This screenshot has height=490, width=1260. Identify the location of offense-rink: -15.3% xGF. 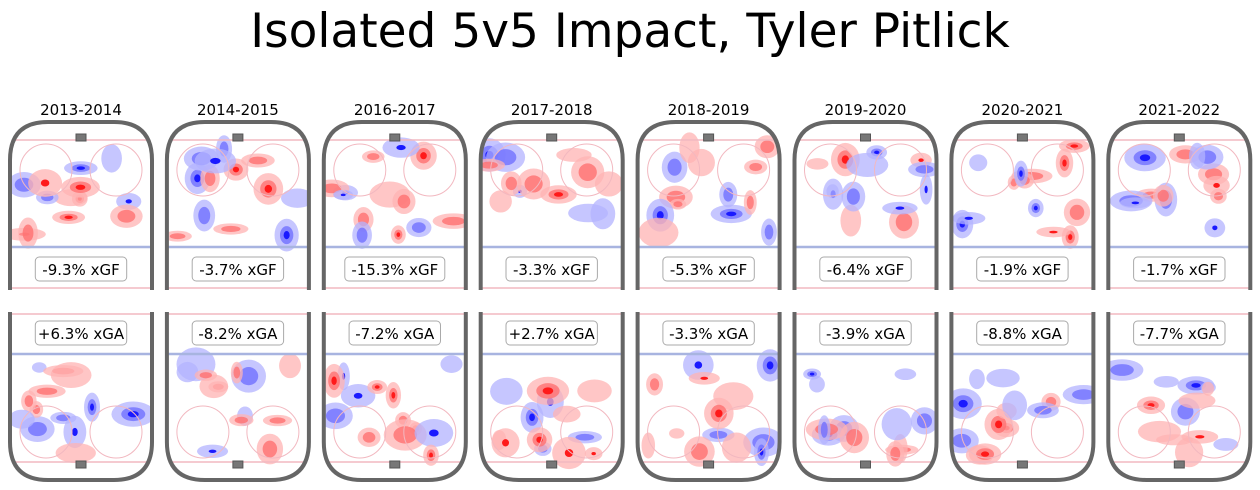
(394, 205).